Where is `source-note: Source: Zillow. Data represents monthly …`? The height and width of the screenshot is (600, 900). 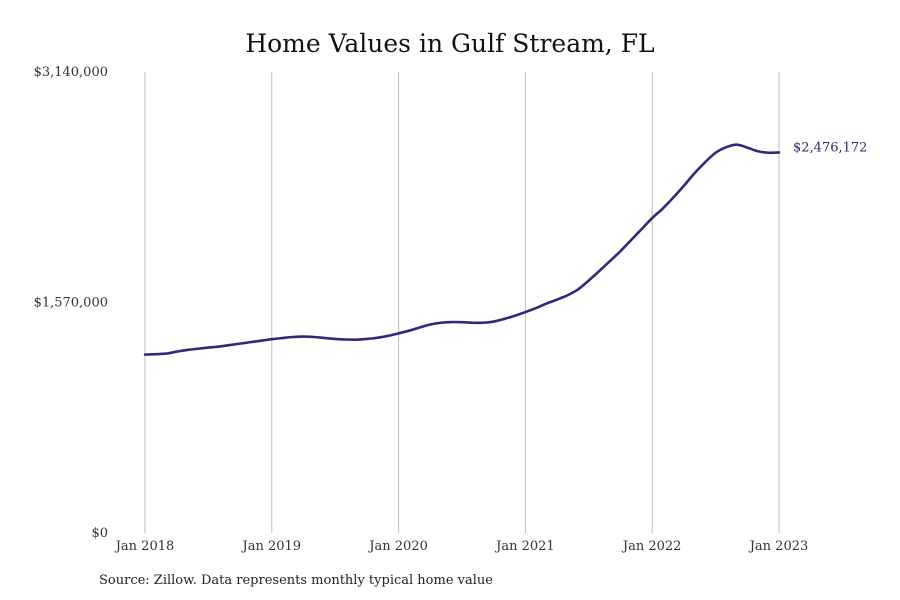 source-note: Source: Zillow. Data represents monthly … is located at coordinates (296, 580).